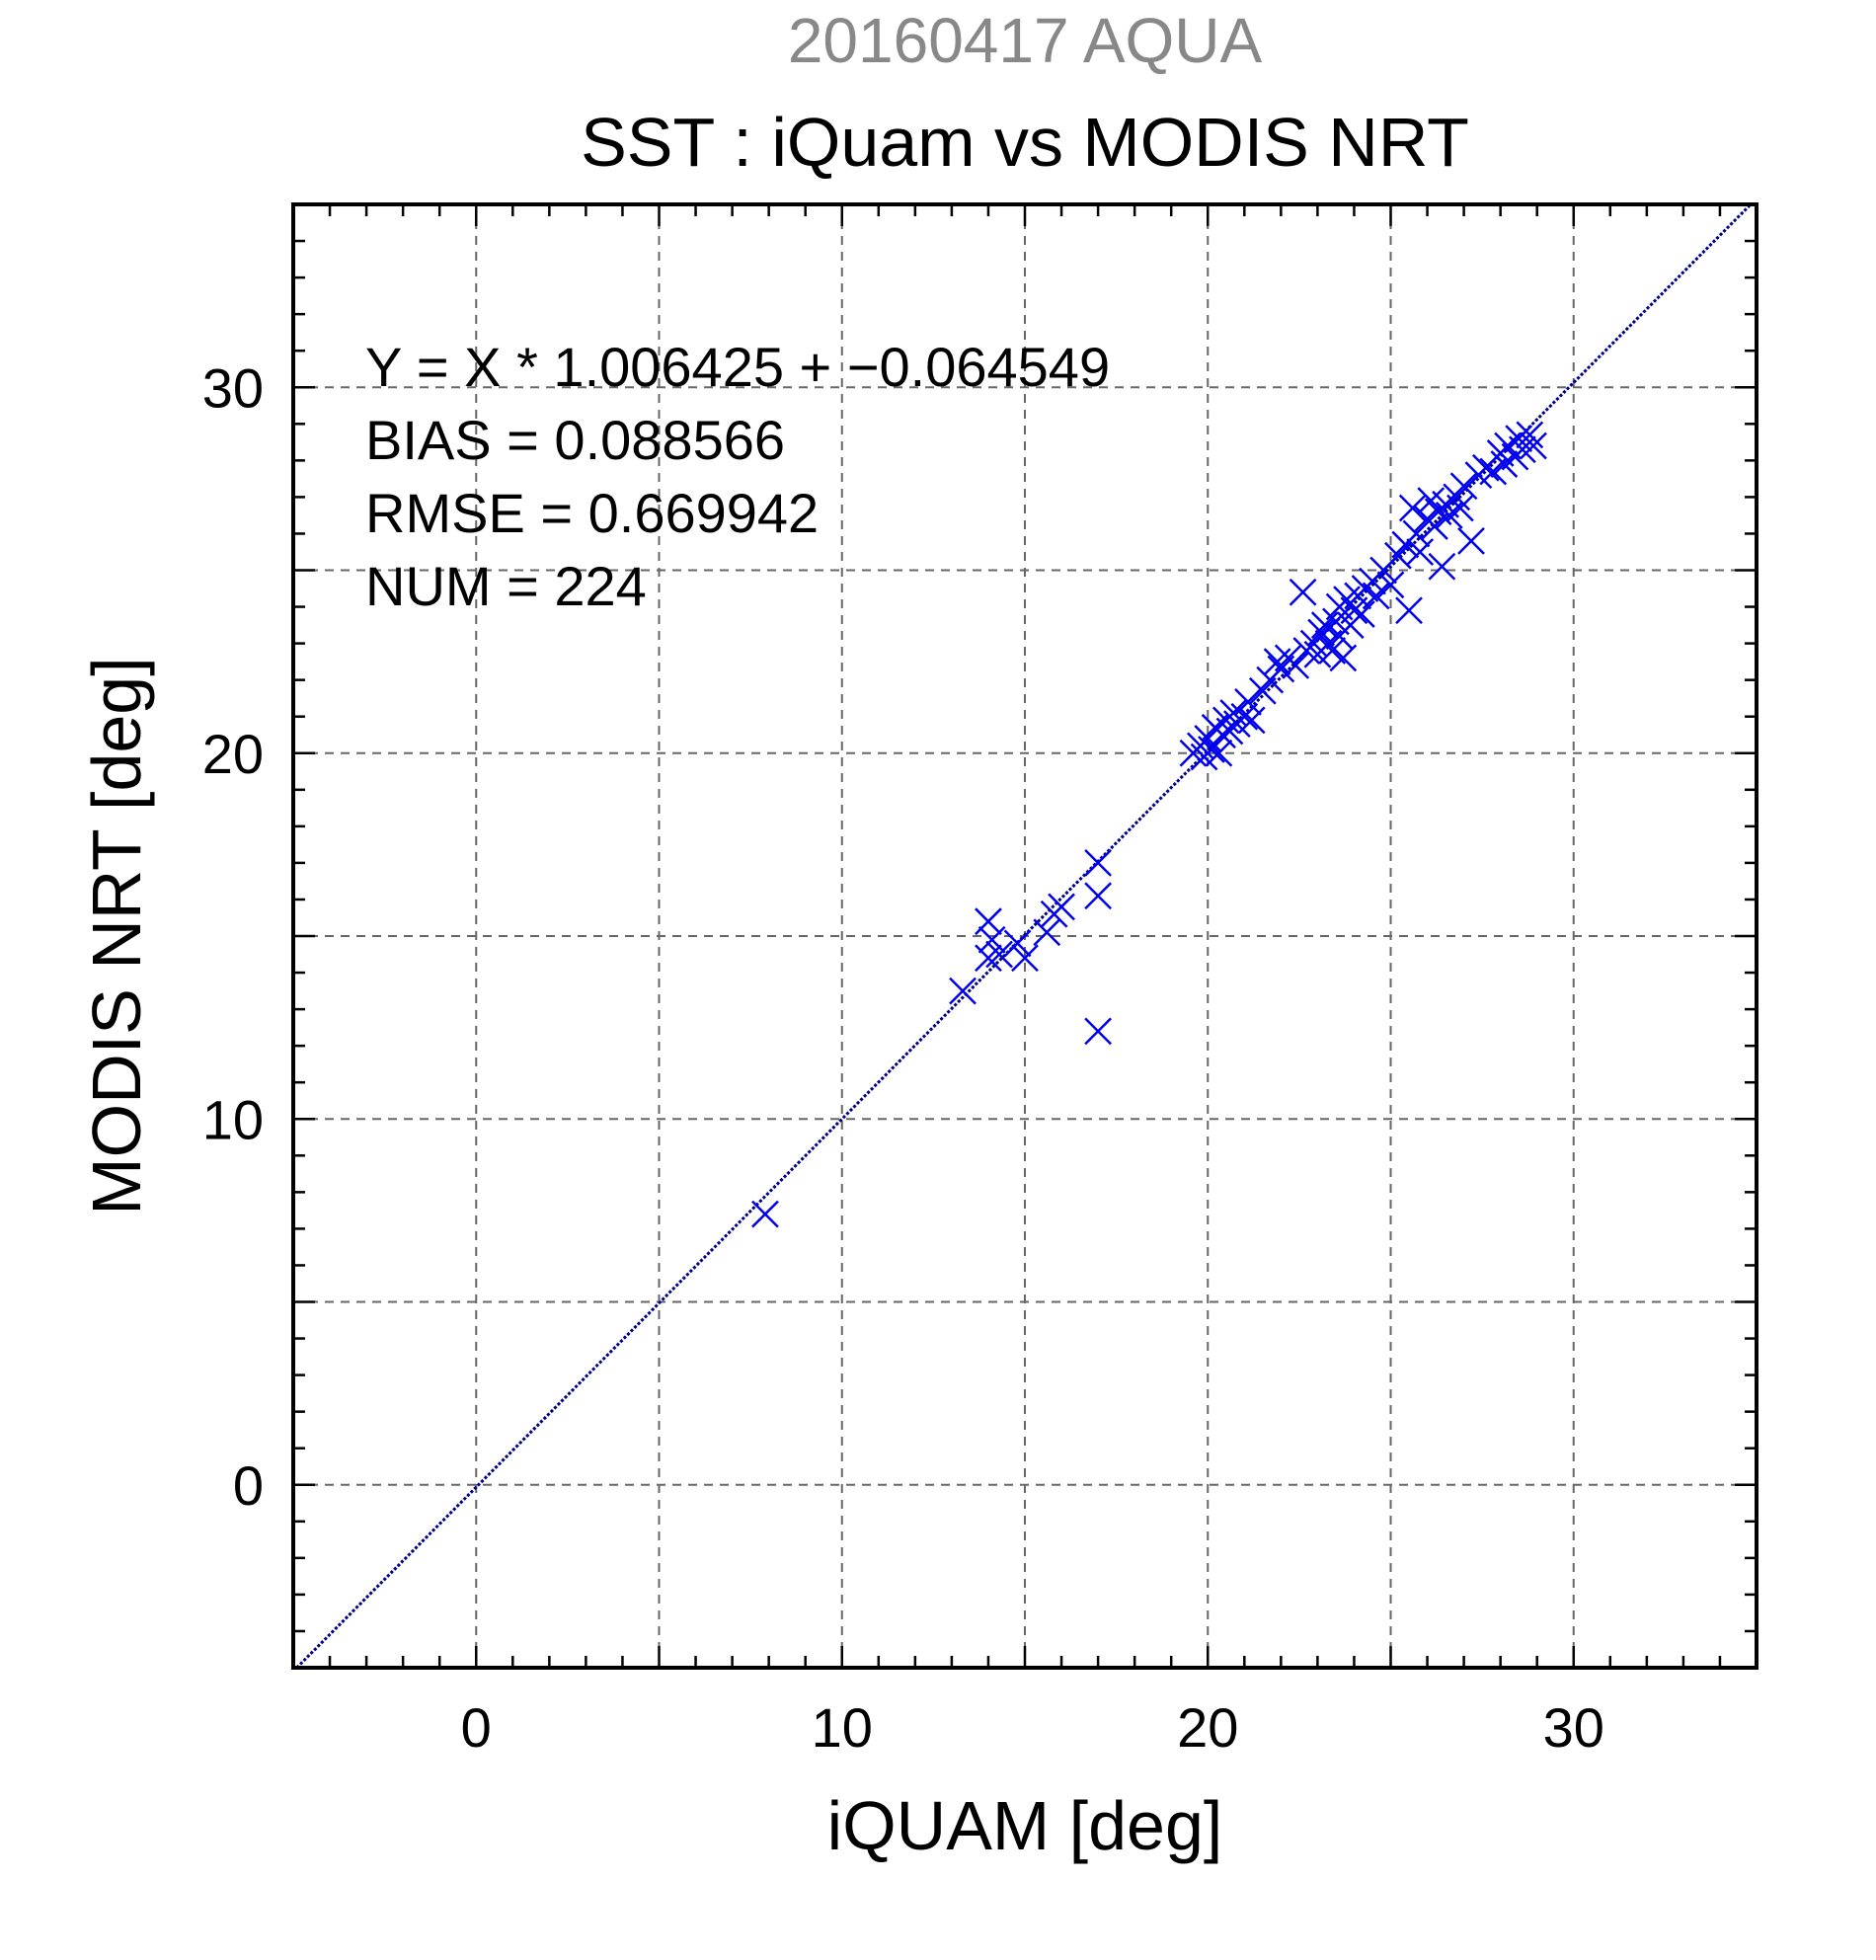  What do you see at coordinates (1025, 1825) in the screenshot?
I see `x-axis-label: iQUAM [deg]` at bounding box center [1025, 1825].